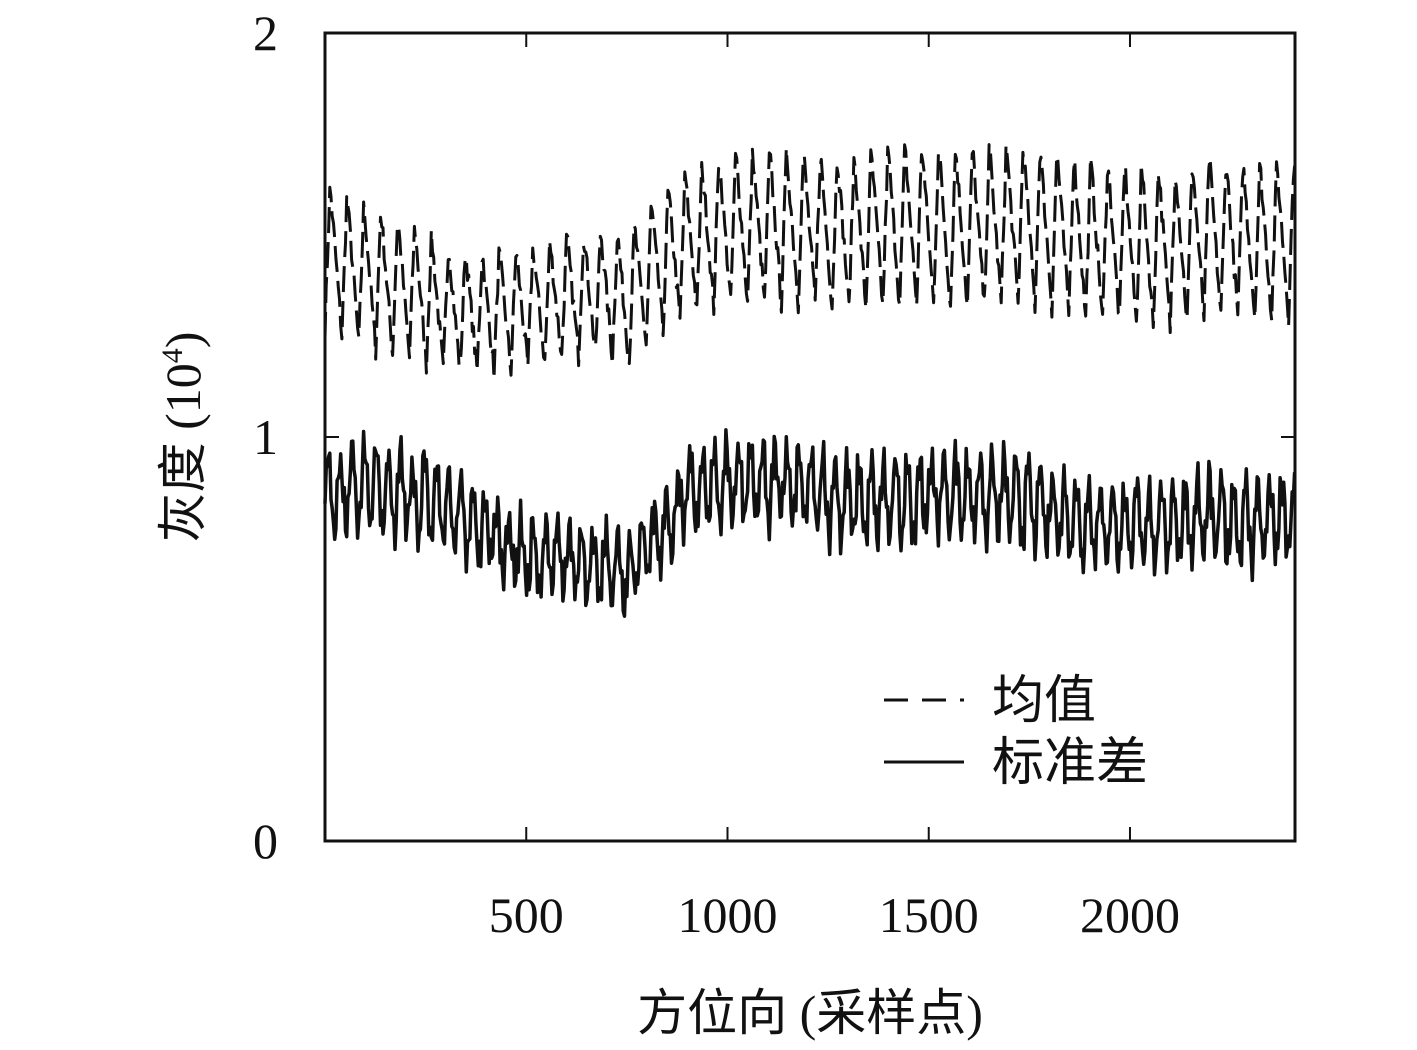  I want to click on x-axis-title: 方位向 (采样点), so click(810, 1013).